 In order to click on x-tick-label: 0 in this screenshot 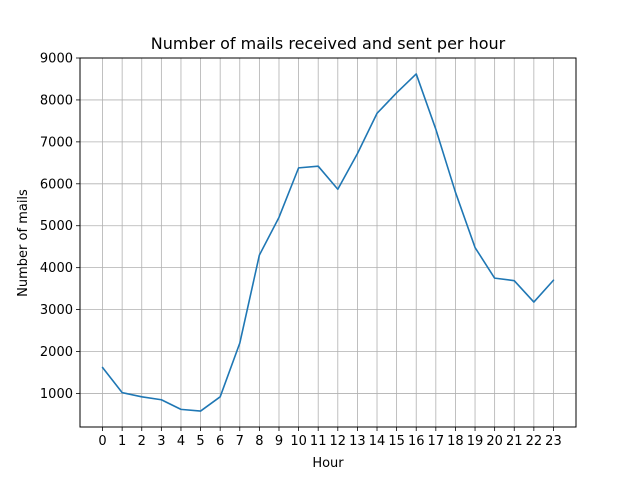, I will do `click(102, 441)`.